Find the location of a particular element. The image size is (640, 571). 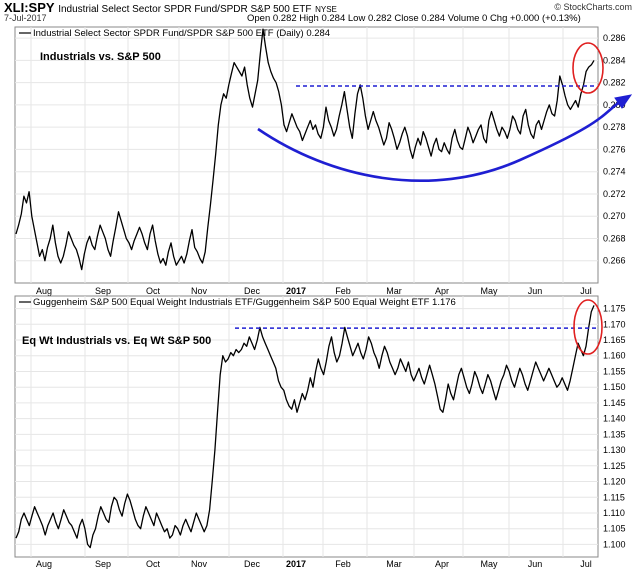

y-tick-label: 1.130 is located at coordinates (614, 450).